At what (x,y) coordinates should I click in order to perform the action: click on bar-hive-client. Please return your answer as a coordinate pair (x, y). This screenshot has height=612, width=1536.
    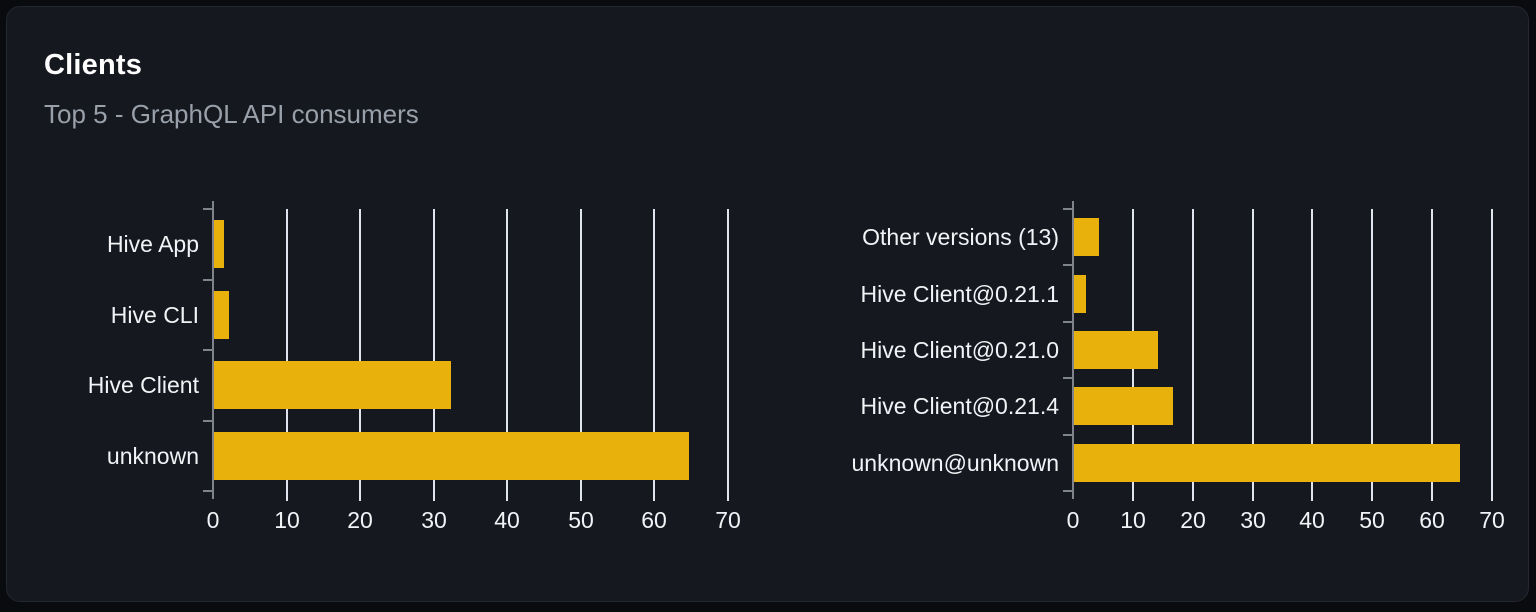
    Looking at the image, I should click on (332, 385).